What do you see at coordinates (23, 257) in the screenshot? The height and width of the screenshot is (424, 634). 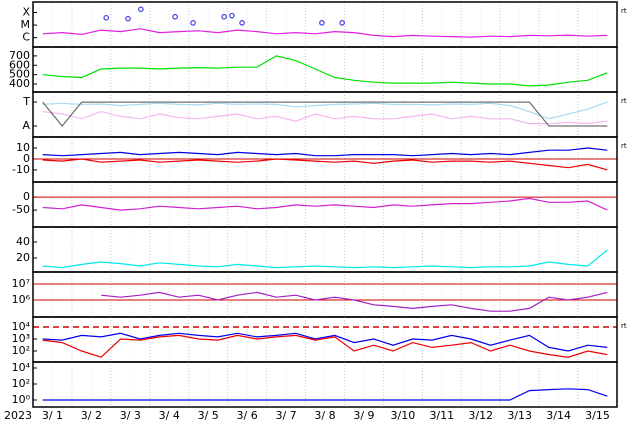 I see `y-tick-label: 20` at bounding box center [23, 257].